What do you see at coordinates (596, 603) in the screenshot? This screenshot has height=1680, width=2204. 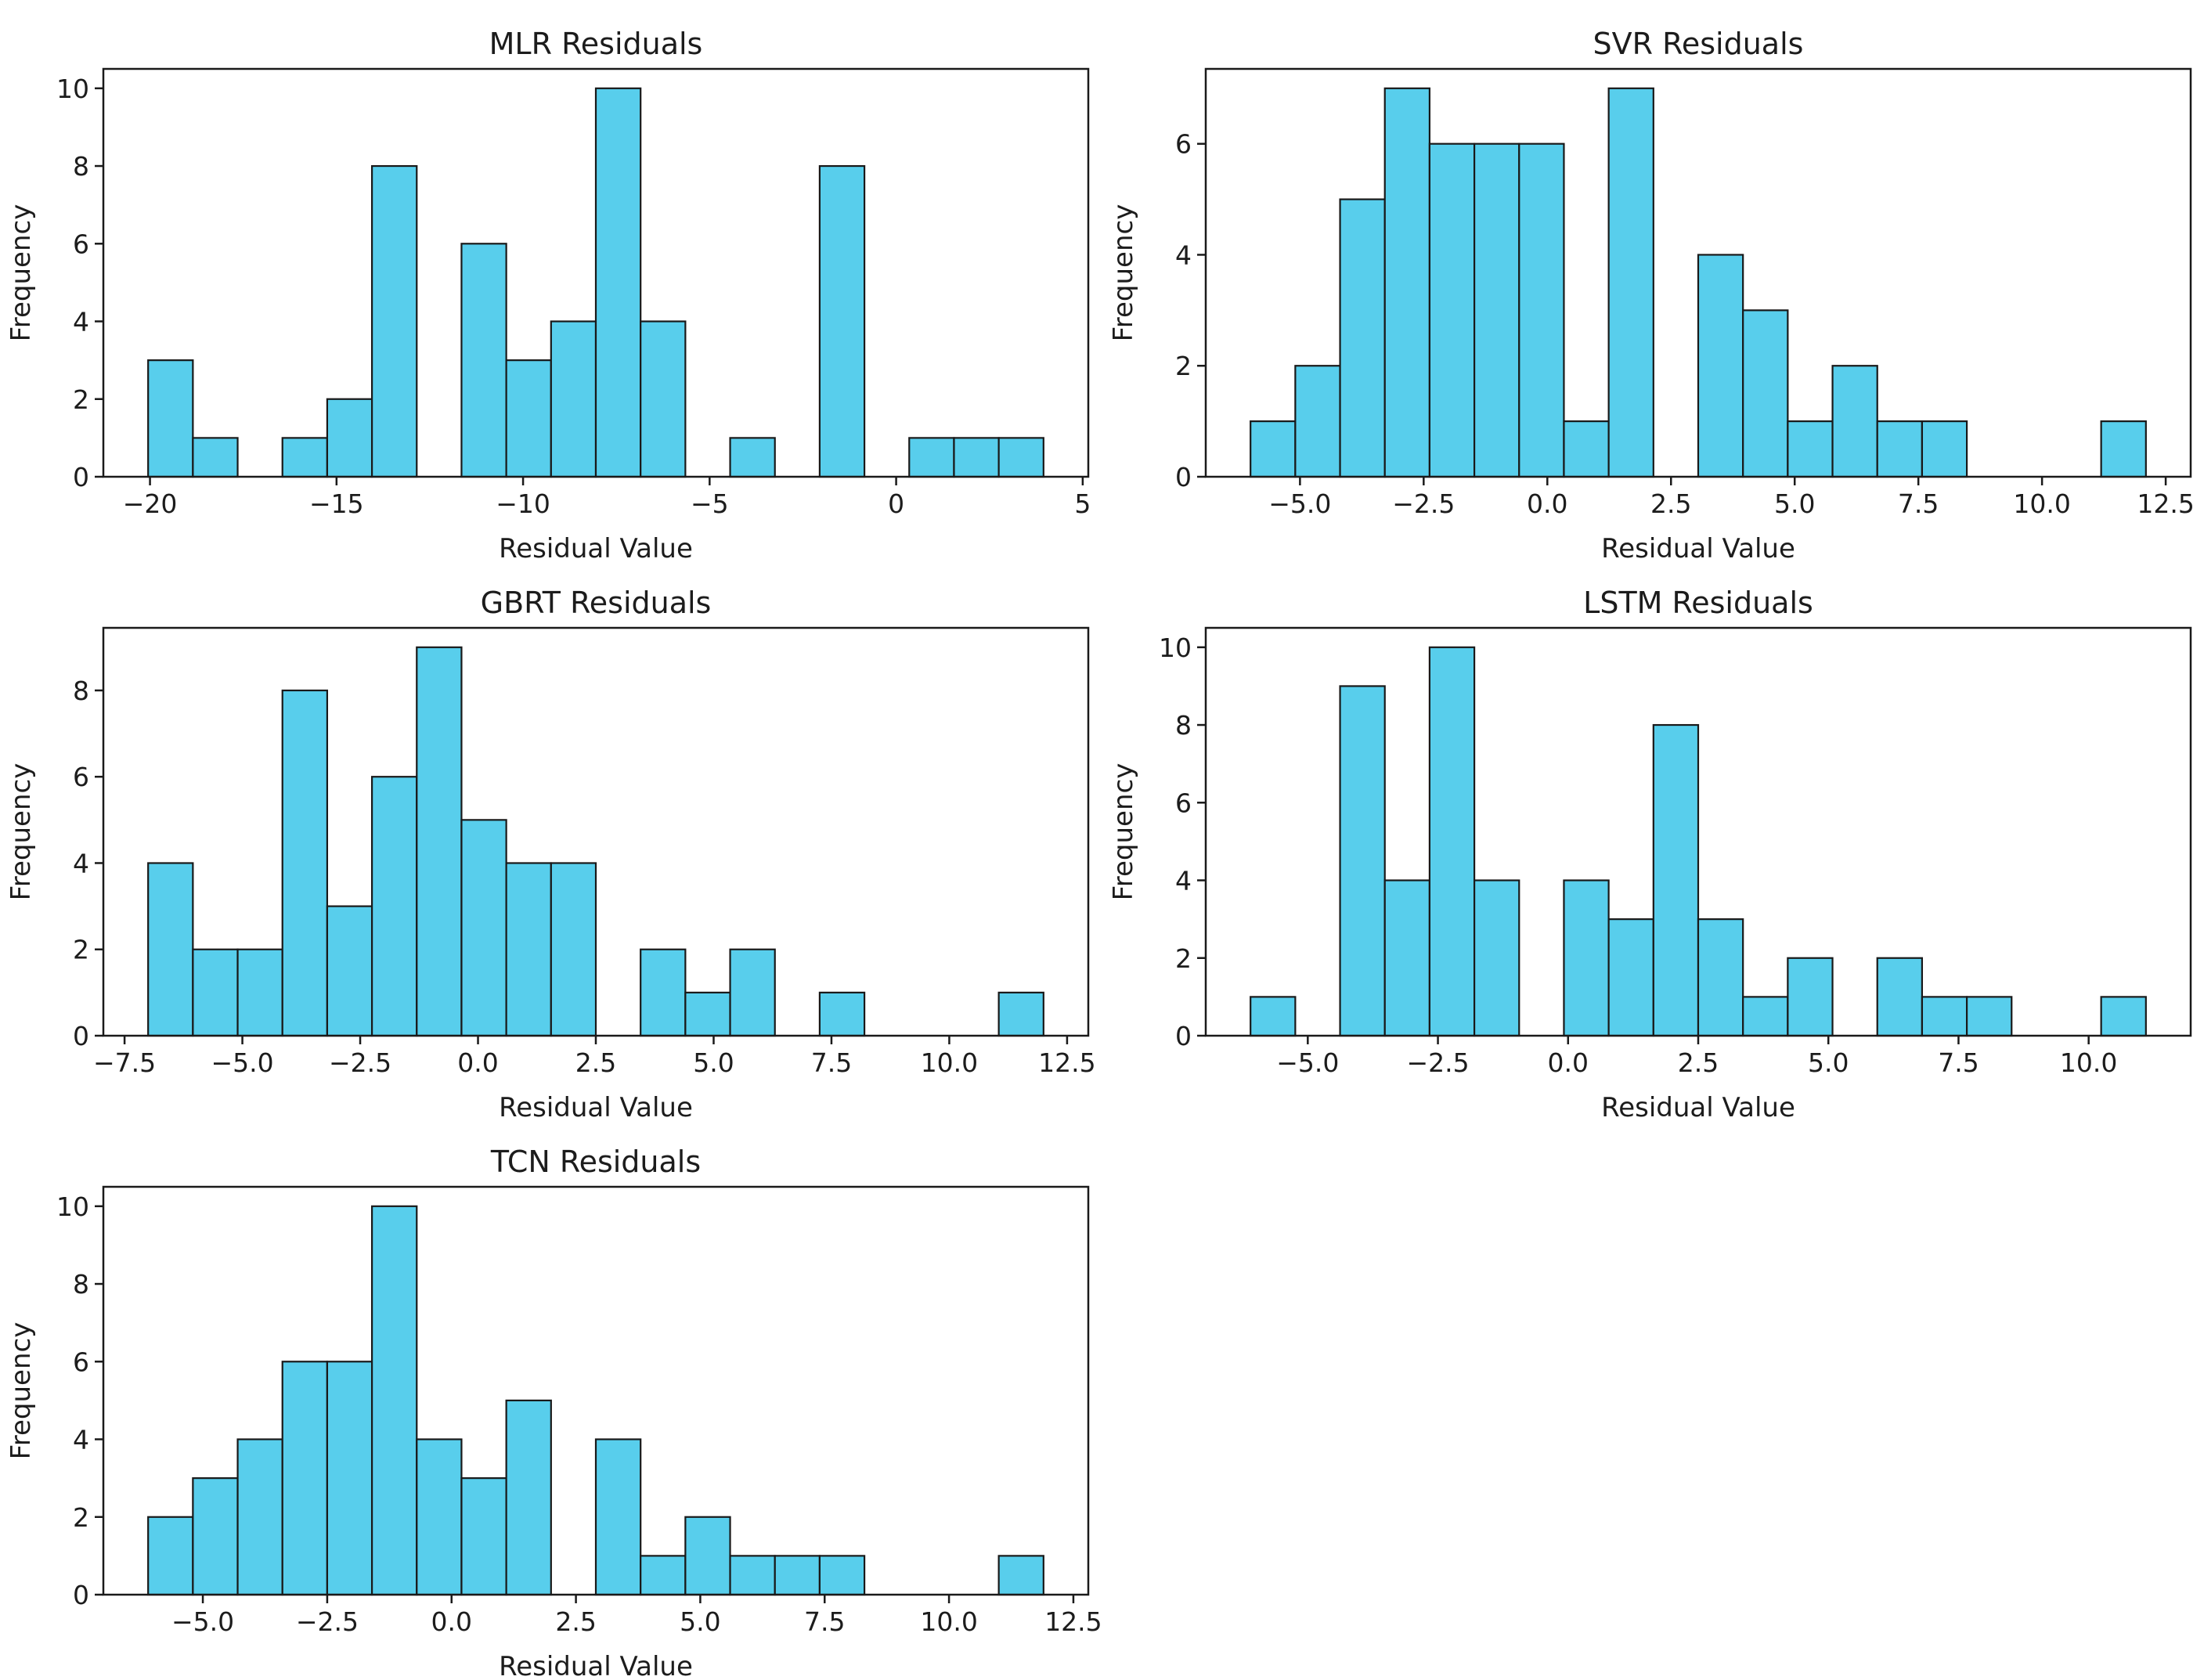 I see `chart-title: GBRT Residuals` at bounding box center [596, 603].